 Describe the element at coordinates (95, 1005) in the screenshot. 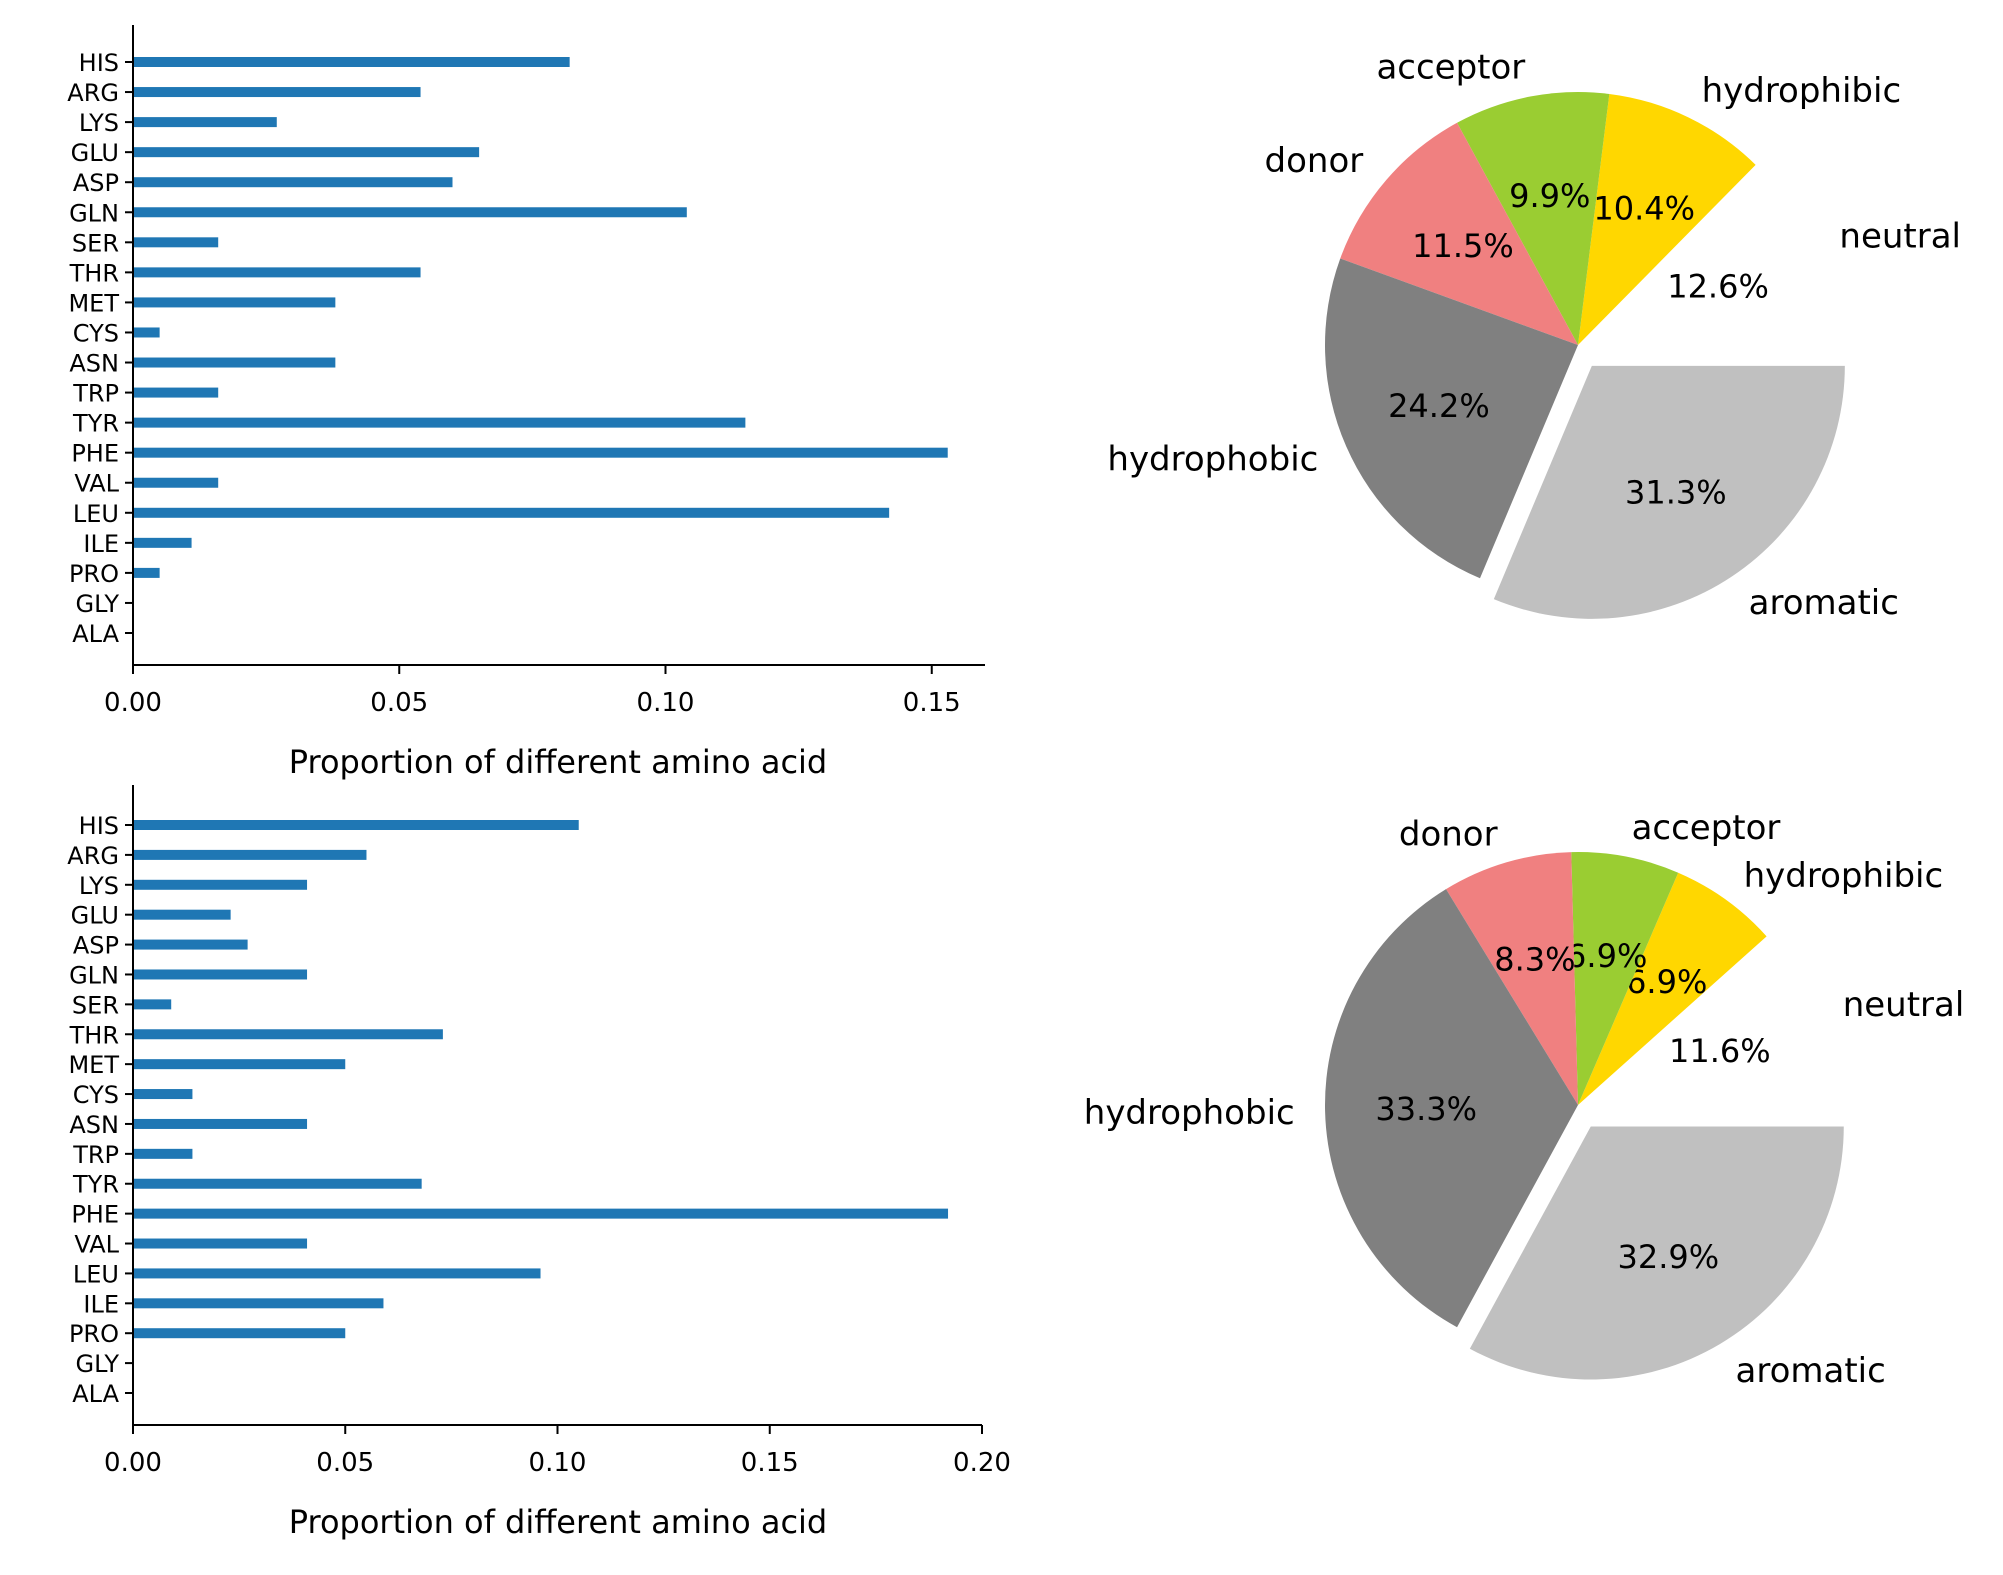

I see `y-tick-label: SER` at that location.